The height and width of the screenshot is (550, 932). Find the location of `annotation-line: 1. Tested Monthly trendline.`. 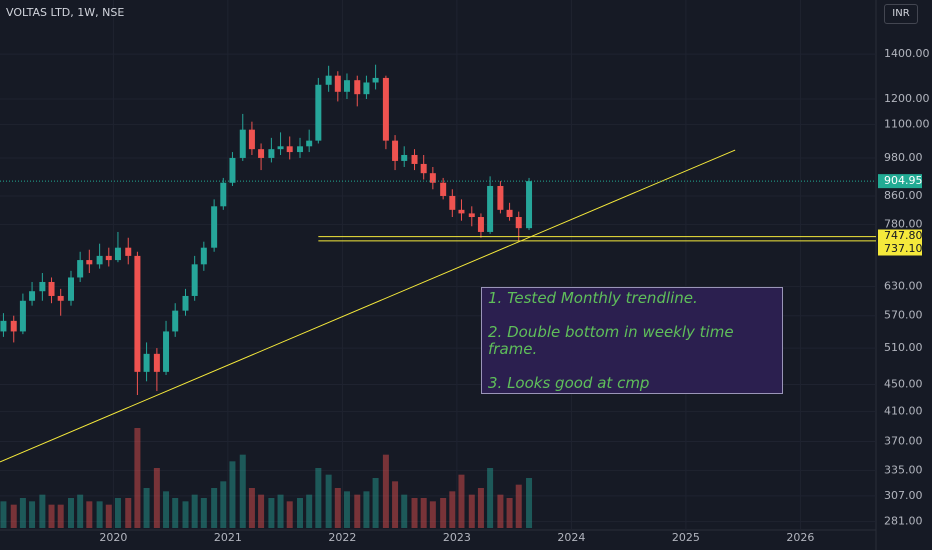

annotation-line: 1. Tested Monthly trendline. is located at coordinates (593, 298).